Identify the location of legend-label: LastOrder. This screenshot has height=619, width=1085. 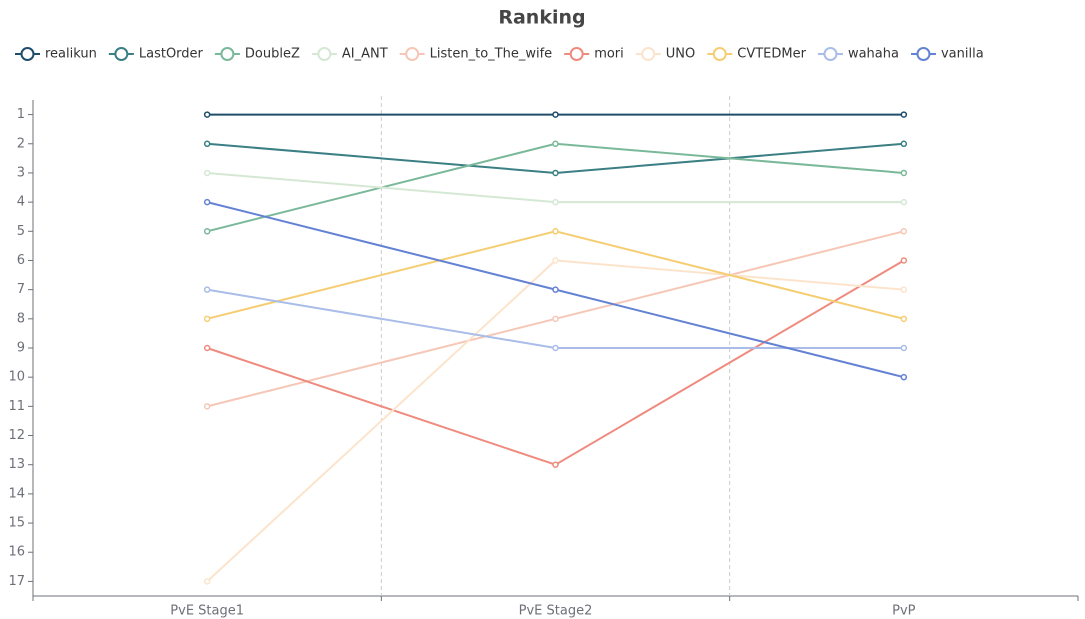
(171, 54).